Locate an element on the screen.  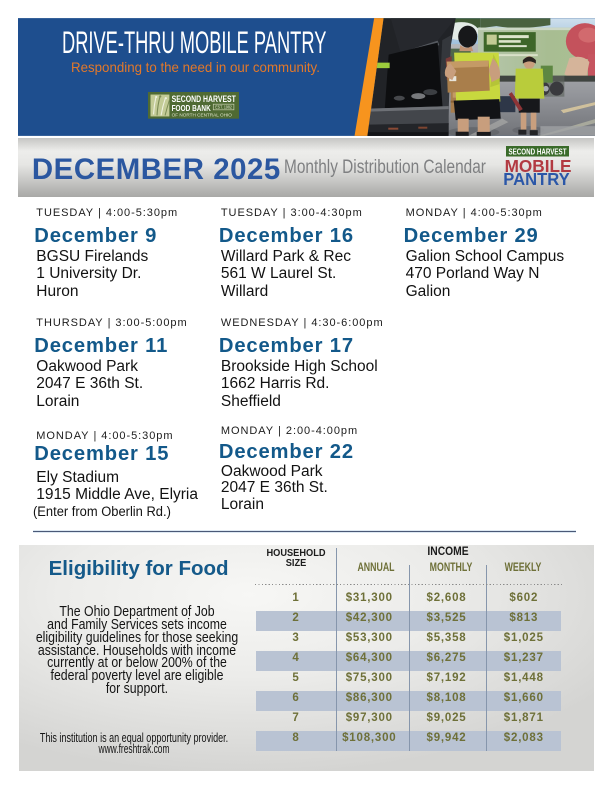
svg-text: OF NORTH CENTRAL OHIO is located at coordinates (202, 114).